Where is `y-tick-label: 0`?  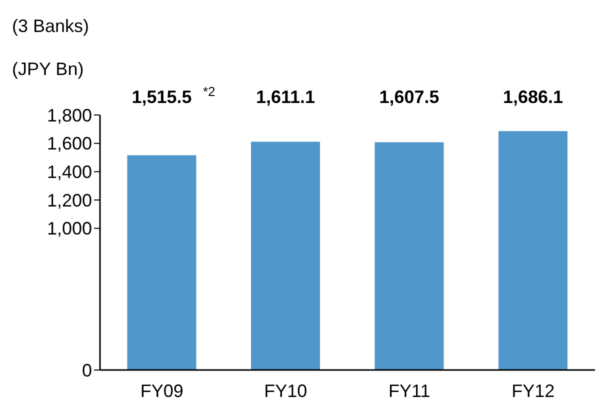 y-tick-label: 0 is located at coordinates (87, 370).